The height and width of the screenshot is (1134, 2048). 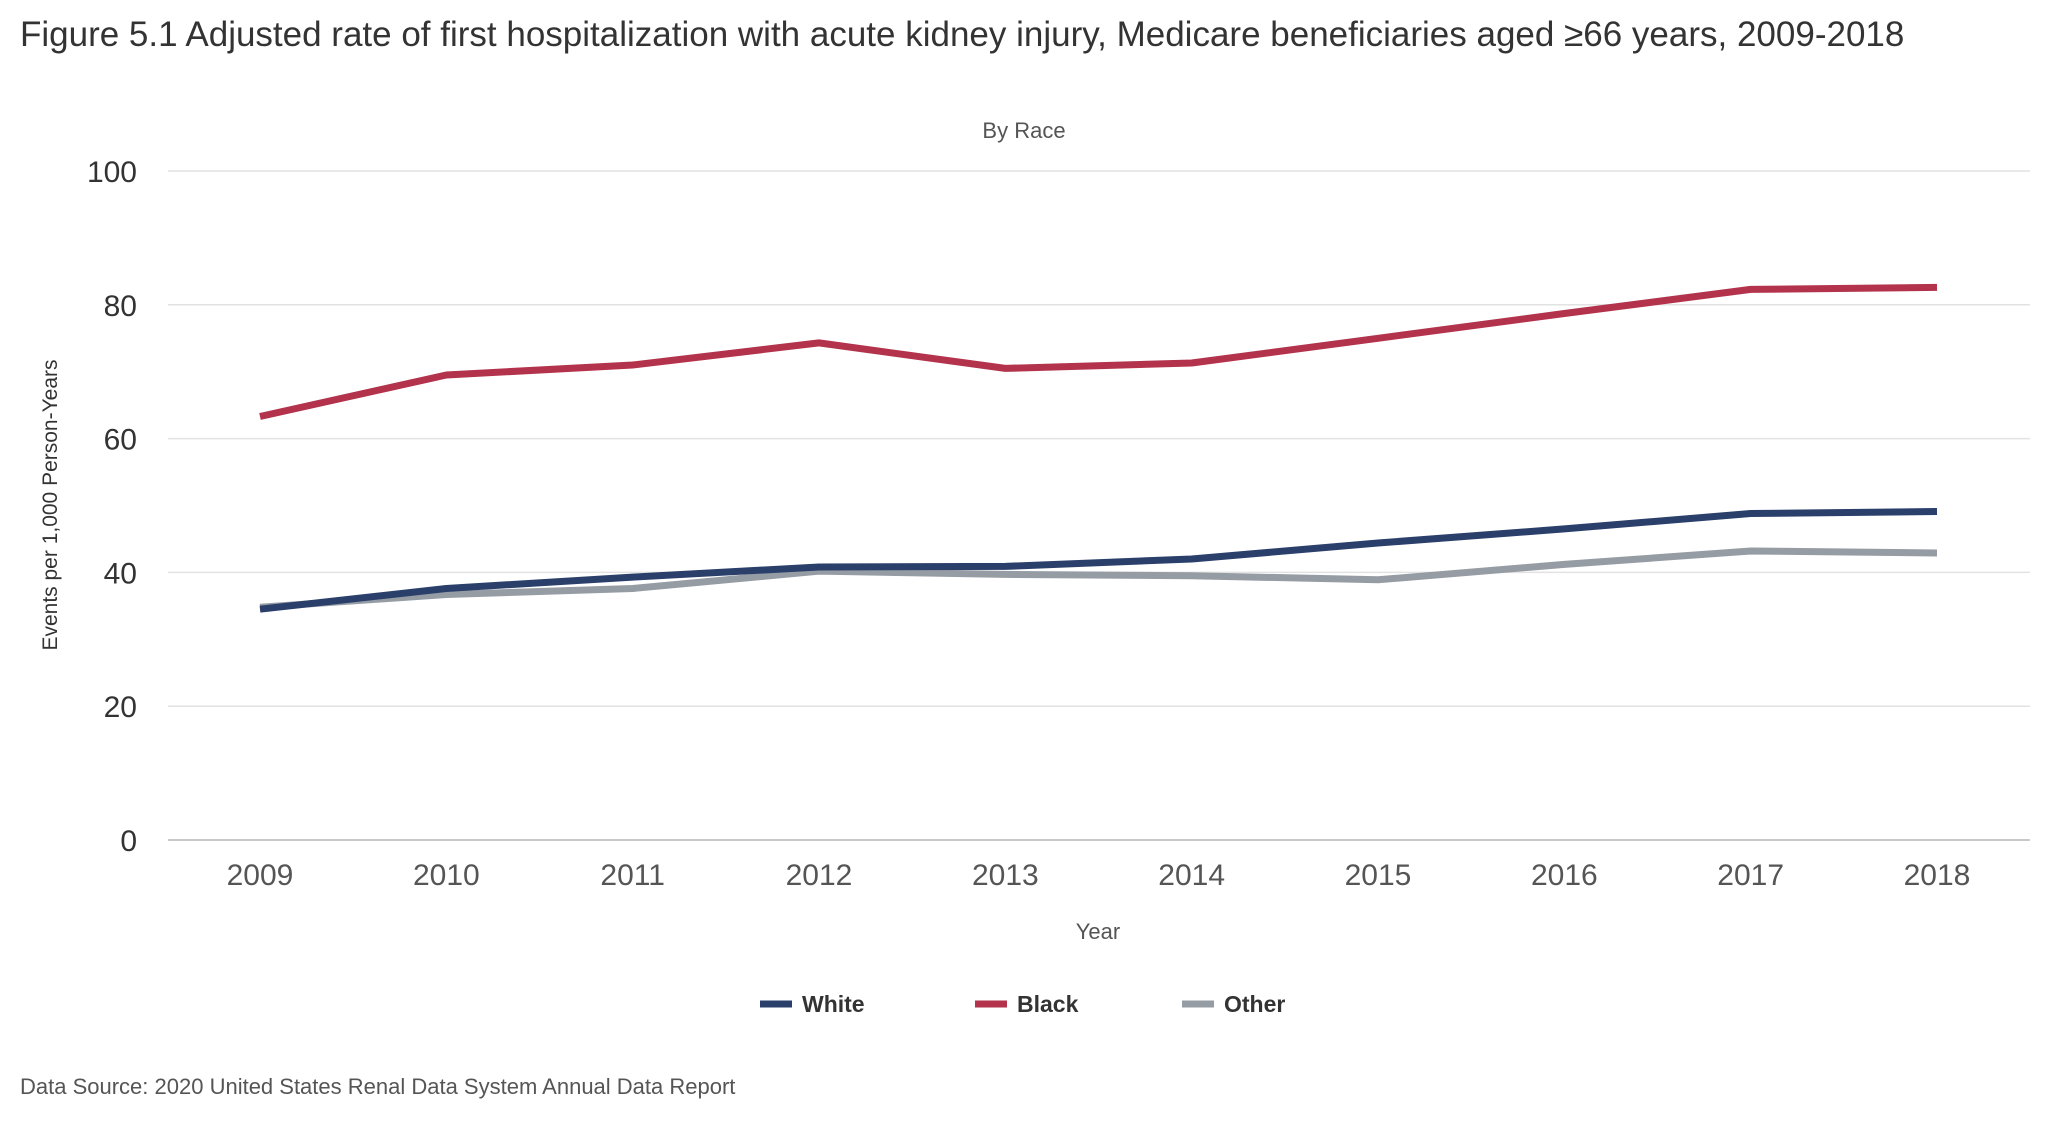 What do you see at coordinates (120, 440) in the screenshot?
I see `y-tick-label: 60` at bounding box center [120, 440].